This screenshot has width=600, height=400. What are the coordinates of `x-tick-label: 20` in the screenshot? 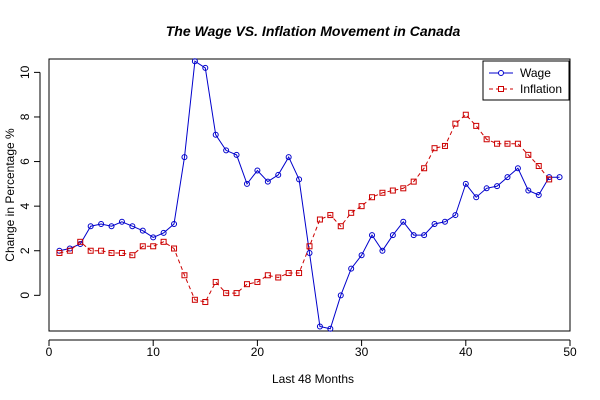 It's located at (258, 352).